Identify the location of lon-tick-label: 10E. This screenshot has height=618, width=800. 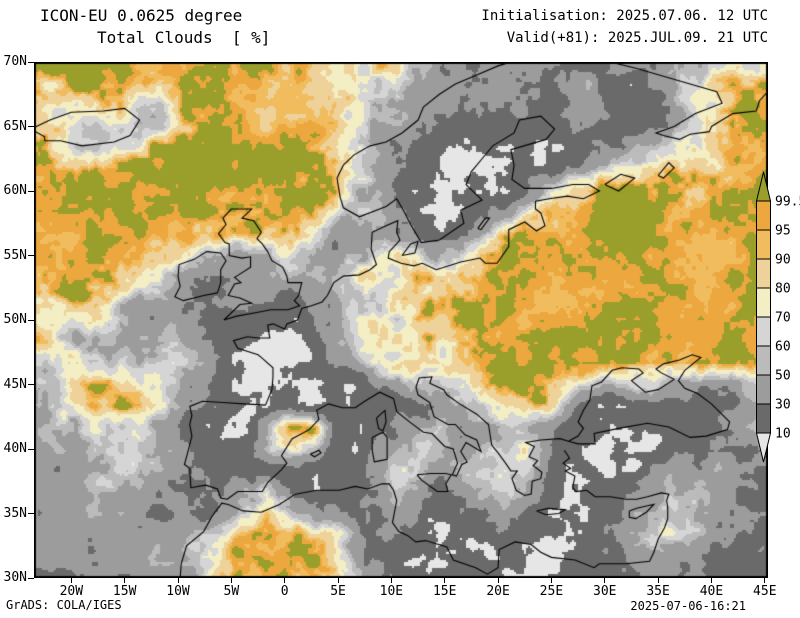
(391, 591).